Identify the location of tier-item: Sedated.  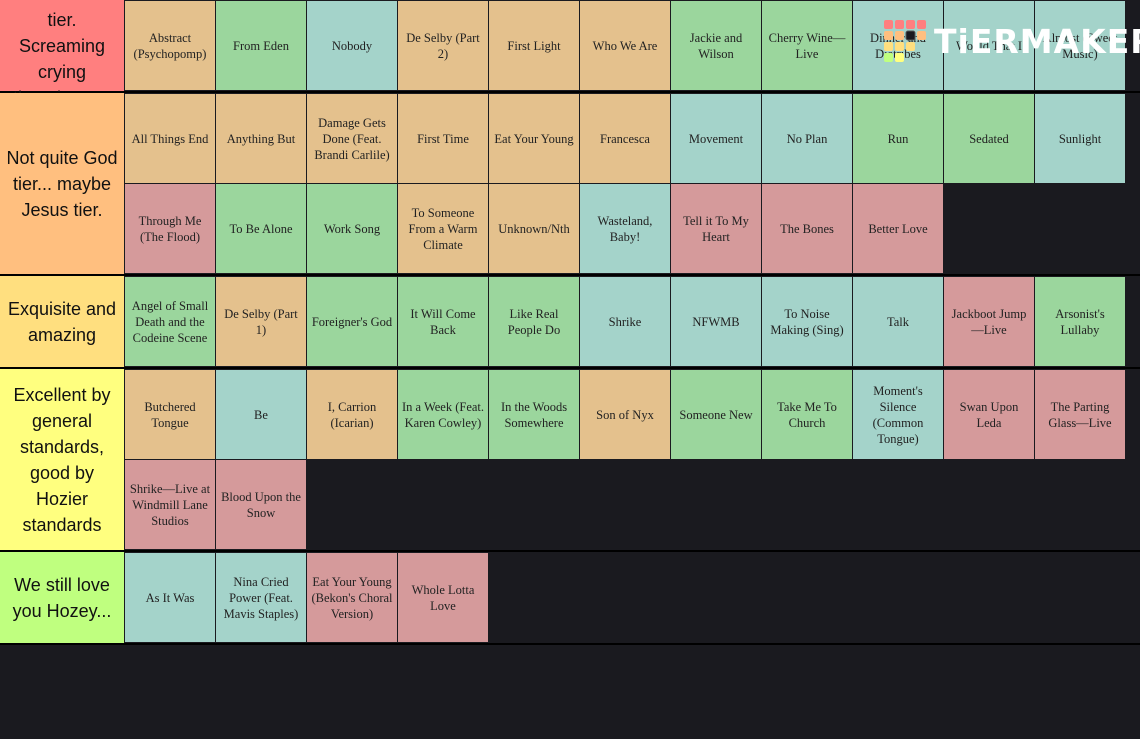
(989, 138).